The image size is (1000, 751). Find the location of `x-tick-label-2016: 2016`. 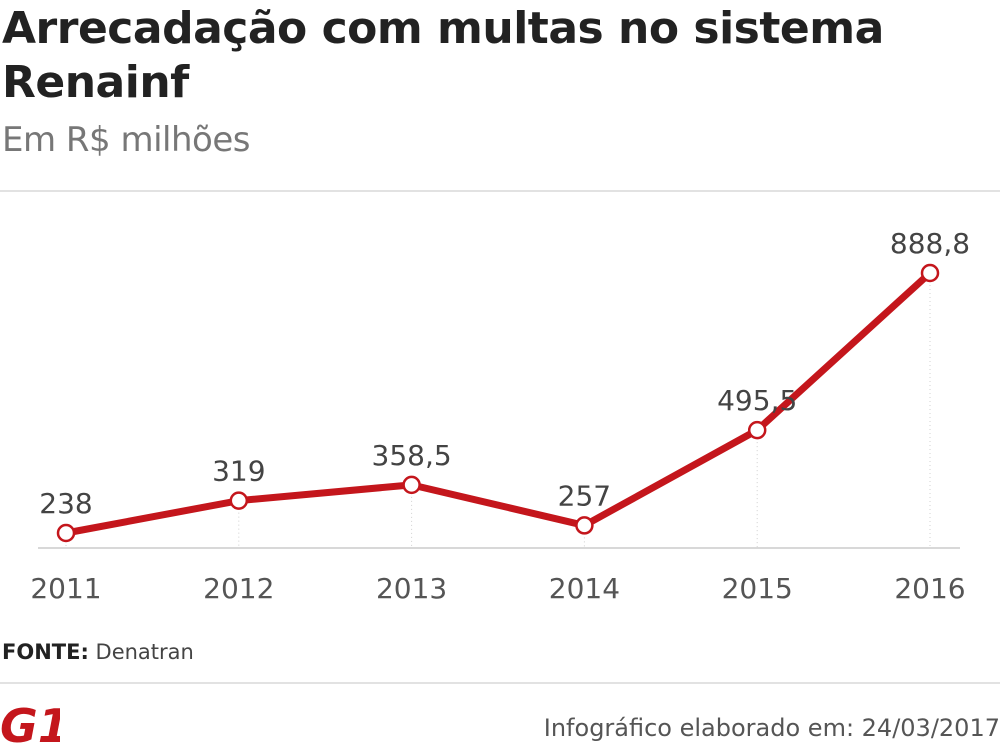

x-tick-label-2016: 2016 is located at coordinates (929, 588).